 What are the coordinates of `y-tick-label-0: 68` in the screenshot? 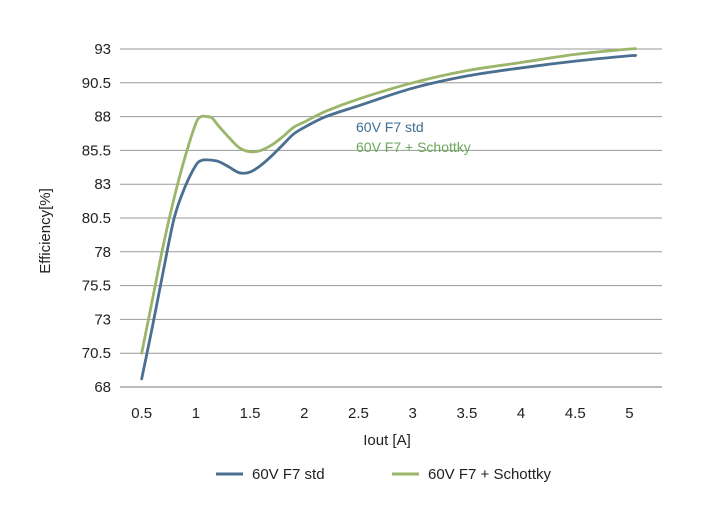 It's located at (102, 387).